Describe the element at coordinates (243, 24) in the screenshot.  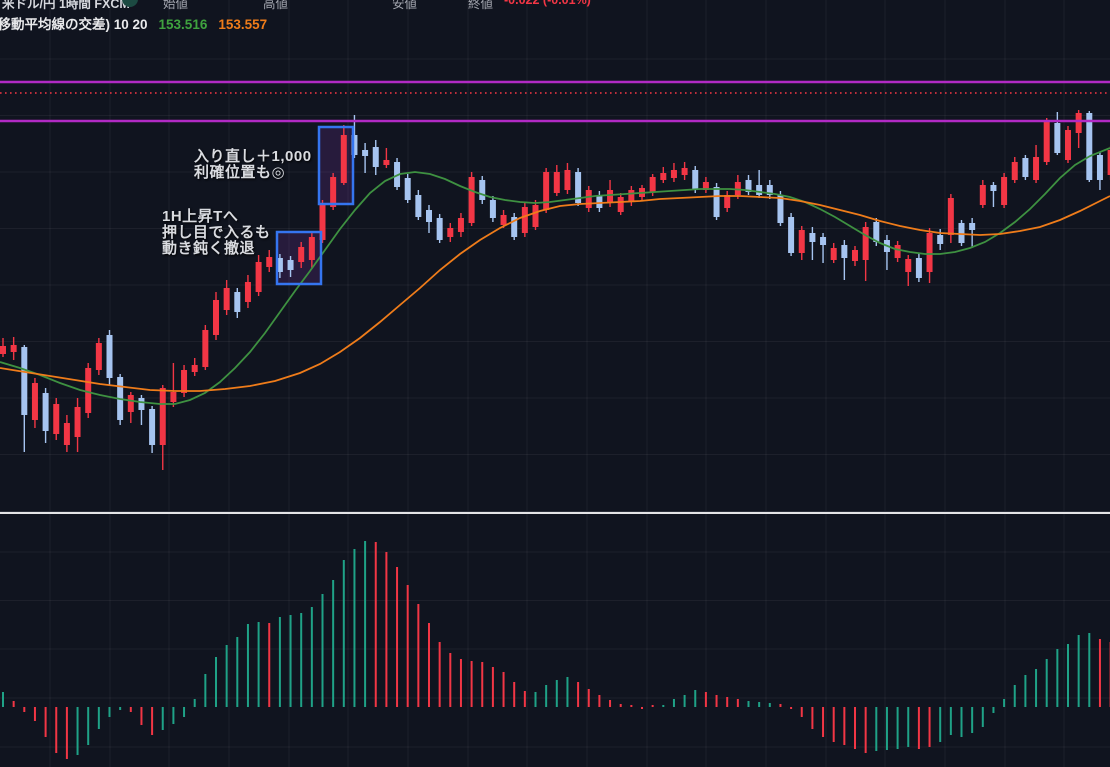
I see `ma-slow-value: 153.557` at that location.